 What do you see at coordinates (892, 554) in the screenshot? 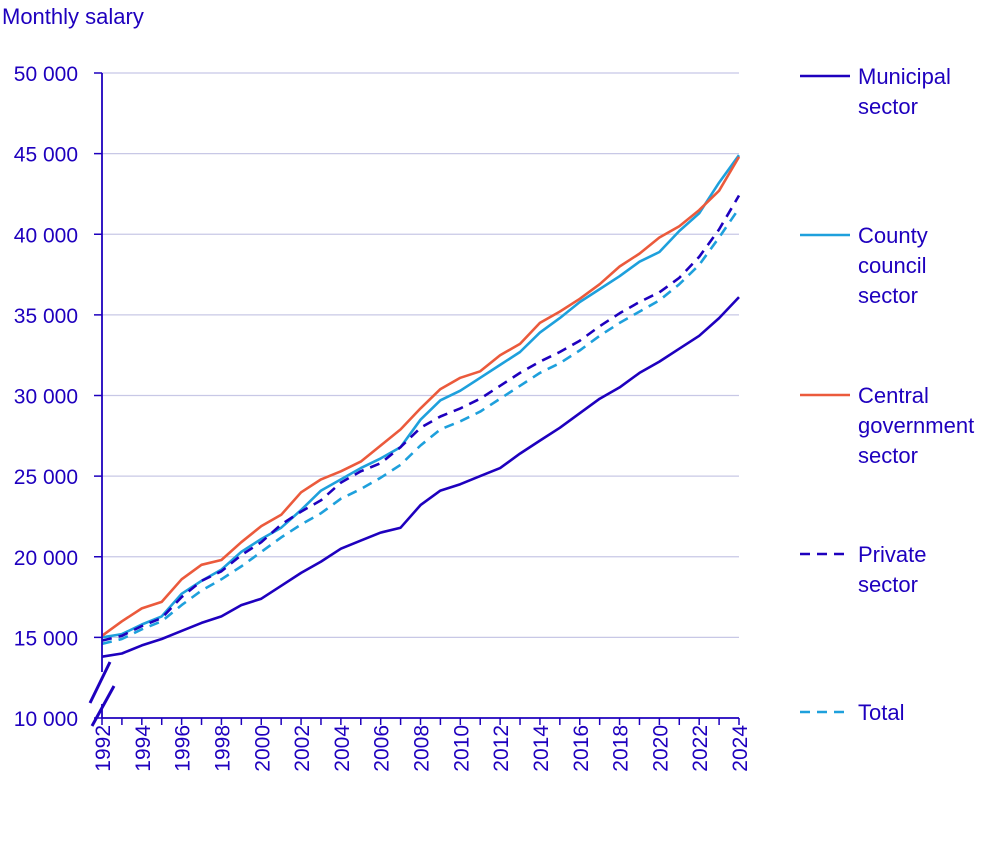
I see `legend-label: Private` at bounding box center [892, 554].